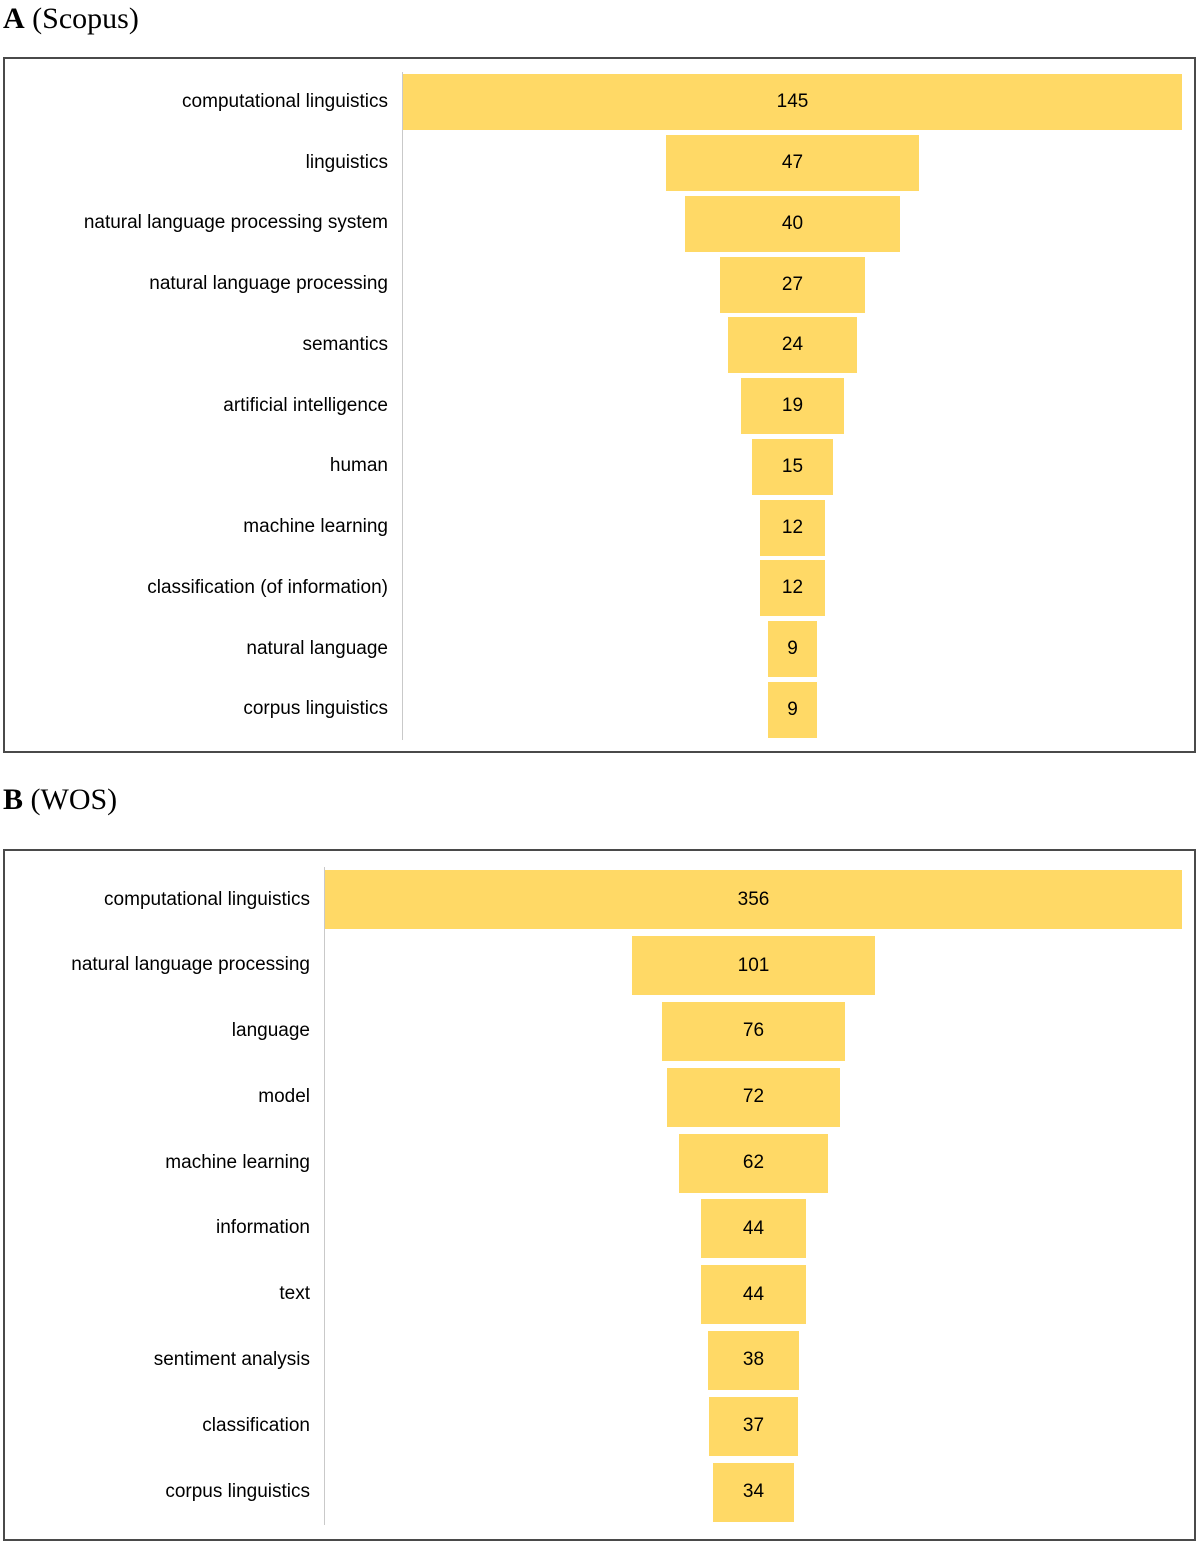  I want to click on chart-row: linguistics 47, so click(593, 163).